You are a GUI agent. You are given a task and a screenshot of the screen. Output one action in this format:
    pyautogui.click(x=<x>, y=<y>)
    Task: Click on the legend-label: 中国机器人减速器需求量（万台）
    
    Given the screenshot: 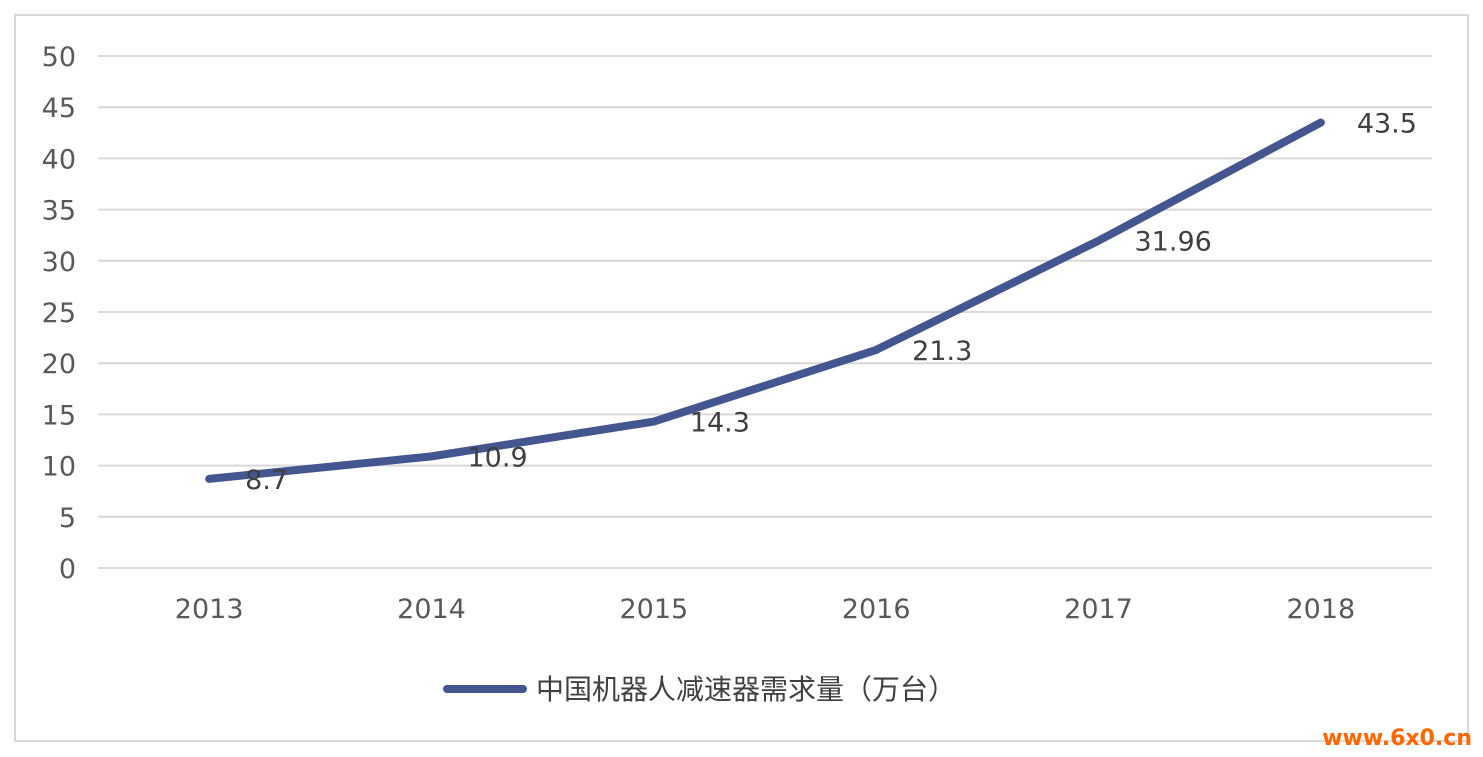 What is the action you would take?
    pyautogui.click(x=746, y=689)
    